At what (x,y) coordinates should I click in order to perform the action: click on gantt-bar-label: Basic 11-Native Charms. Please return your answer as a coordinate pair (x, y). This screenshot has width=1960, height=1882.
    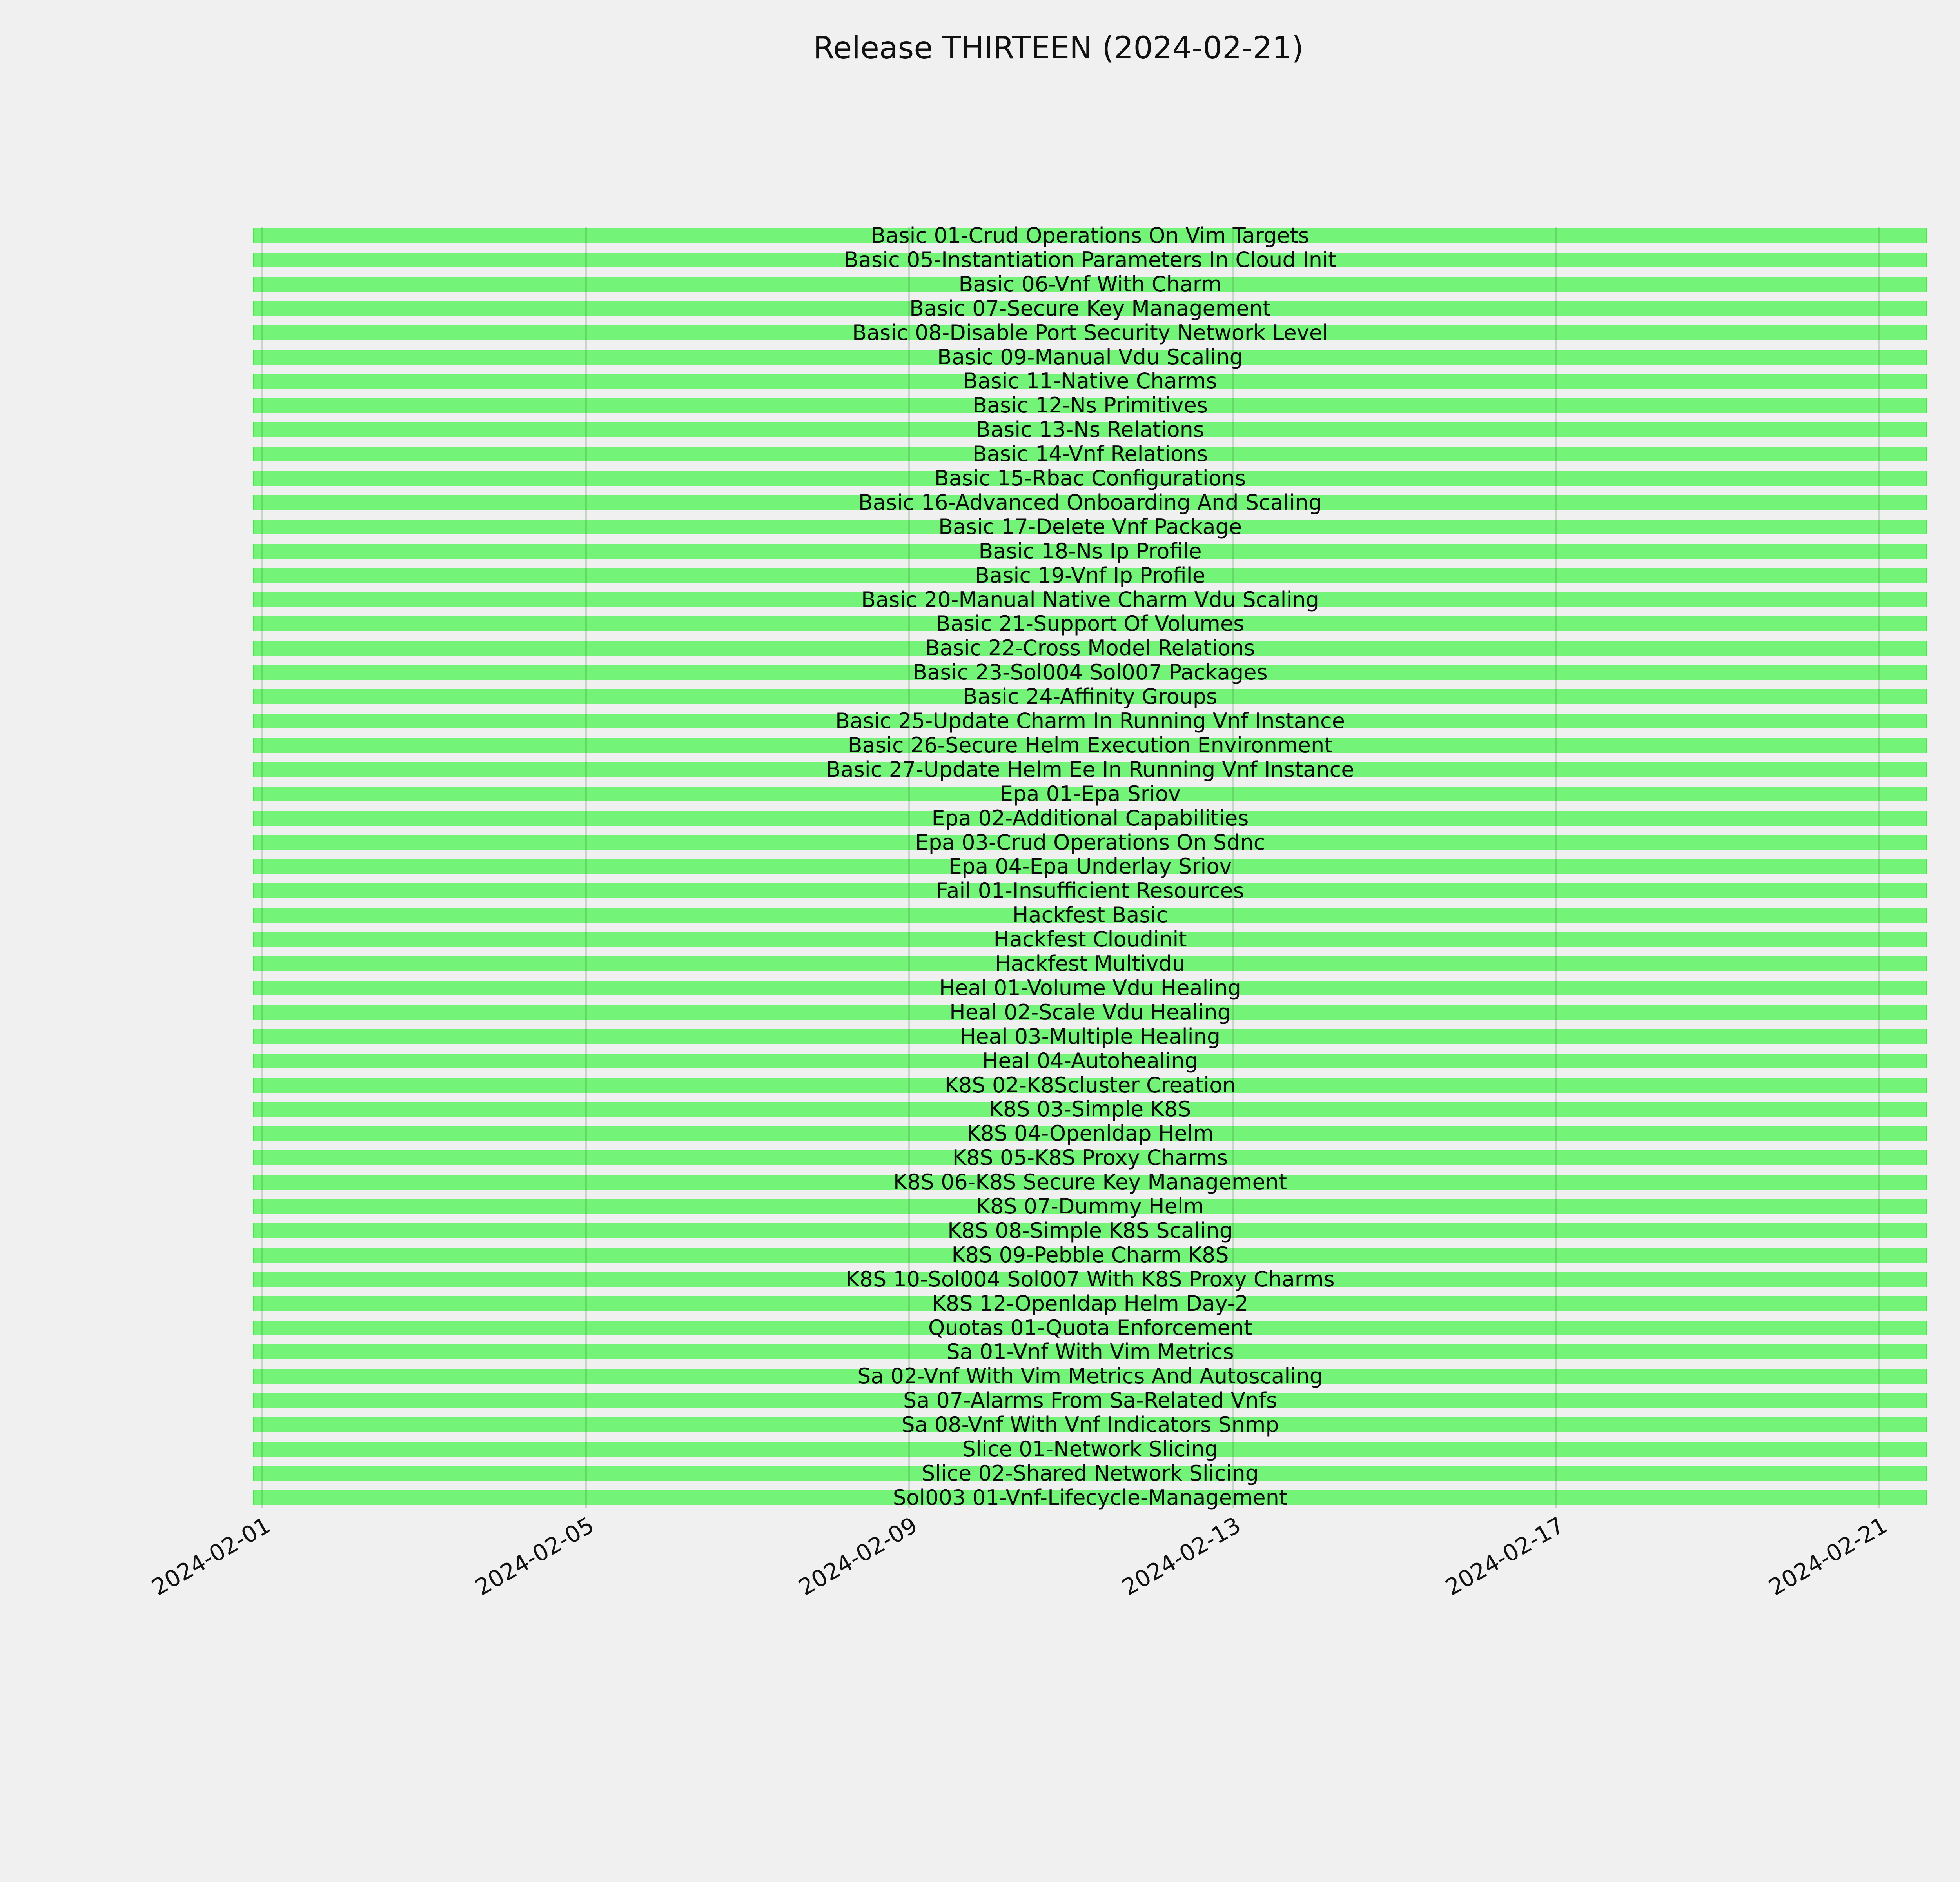
    Looking at the image, I should click on (1090, 381).